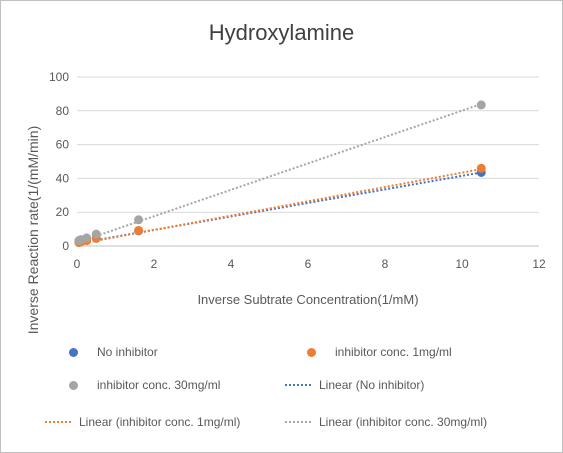 Image resolution: width=563 pixels, height=453 pixels. I want to click on legend-item-inhibitor-1mg: inhibitor conc. 1mg/ml, so click(376, 352).